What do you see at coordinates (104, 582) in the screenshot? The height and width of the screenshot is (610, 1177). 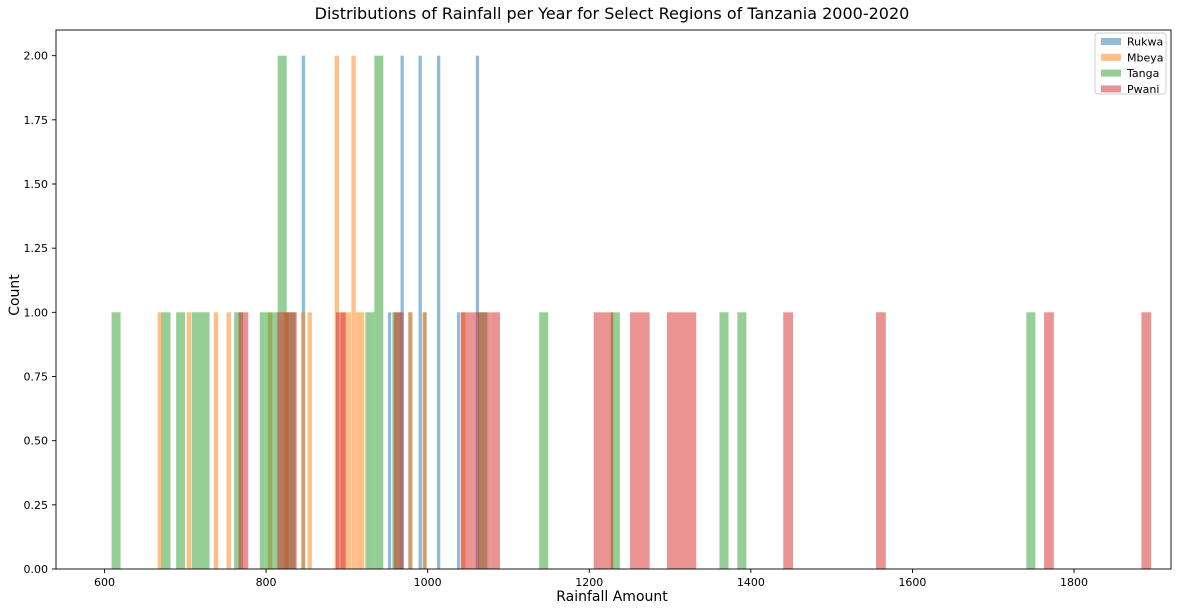 I see `x-tick-label-0: 600` at bounding box center [104, 582].